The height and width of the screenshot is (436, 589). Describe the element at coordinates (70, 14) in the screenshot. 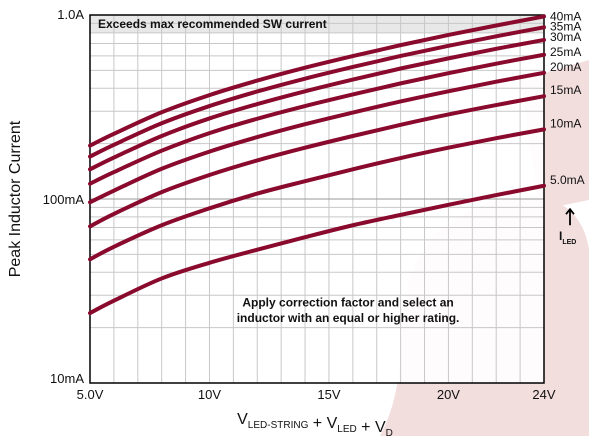

I see `y-tick-label: 1.0A` at that location.